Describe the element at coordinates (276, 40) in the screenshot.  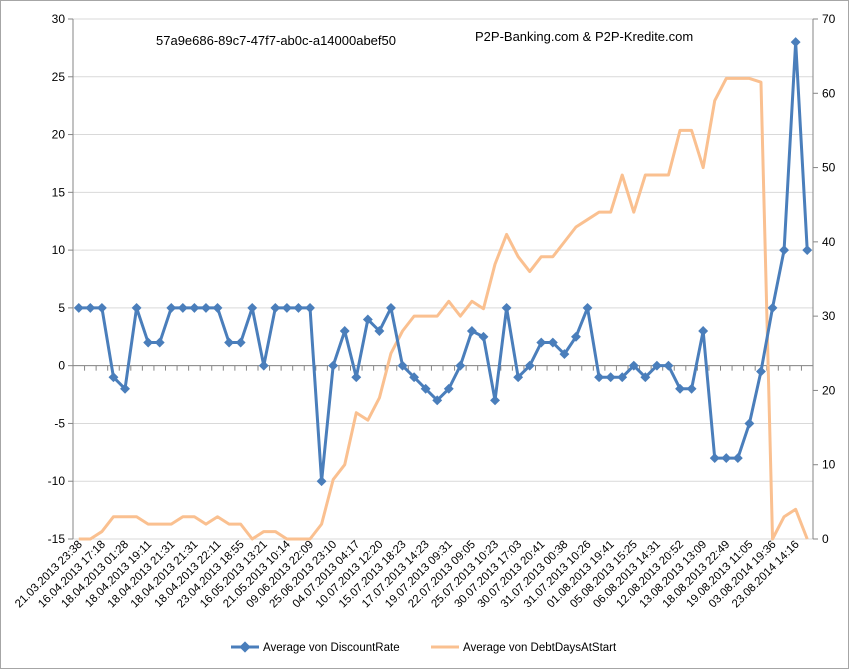
I see `chart-annotation-id: 57a9e686-89c7-47f7-ab0c-a14000abef50` at that location.